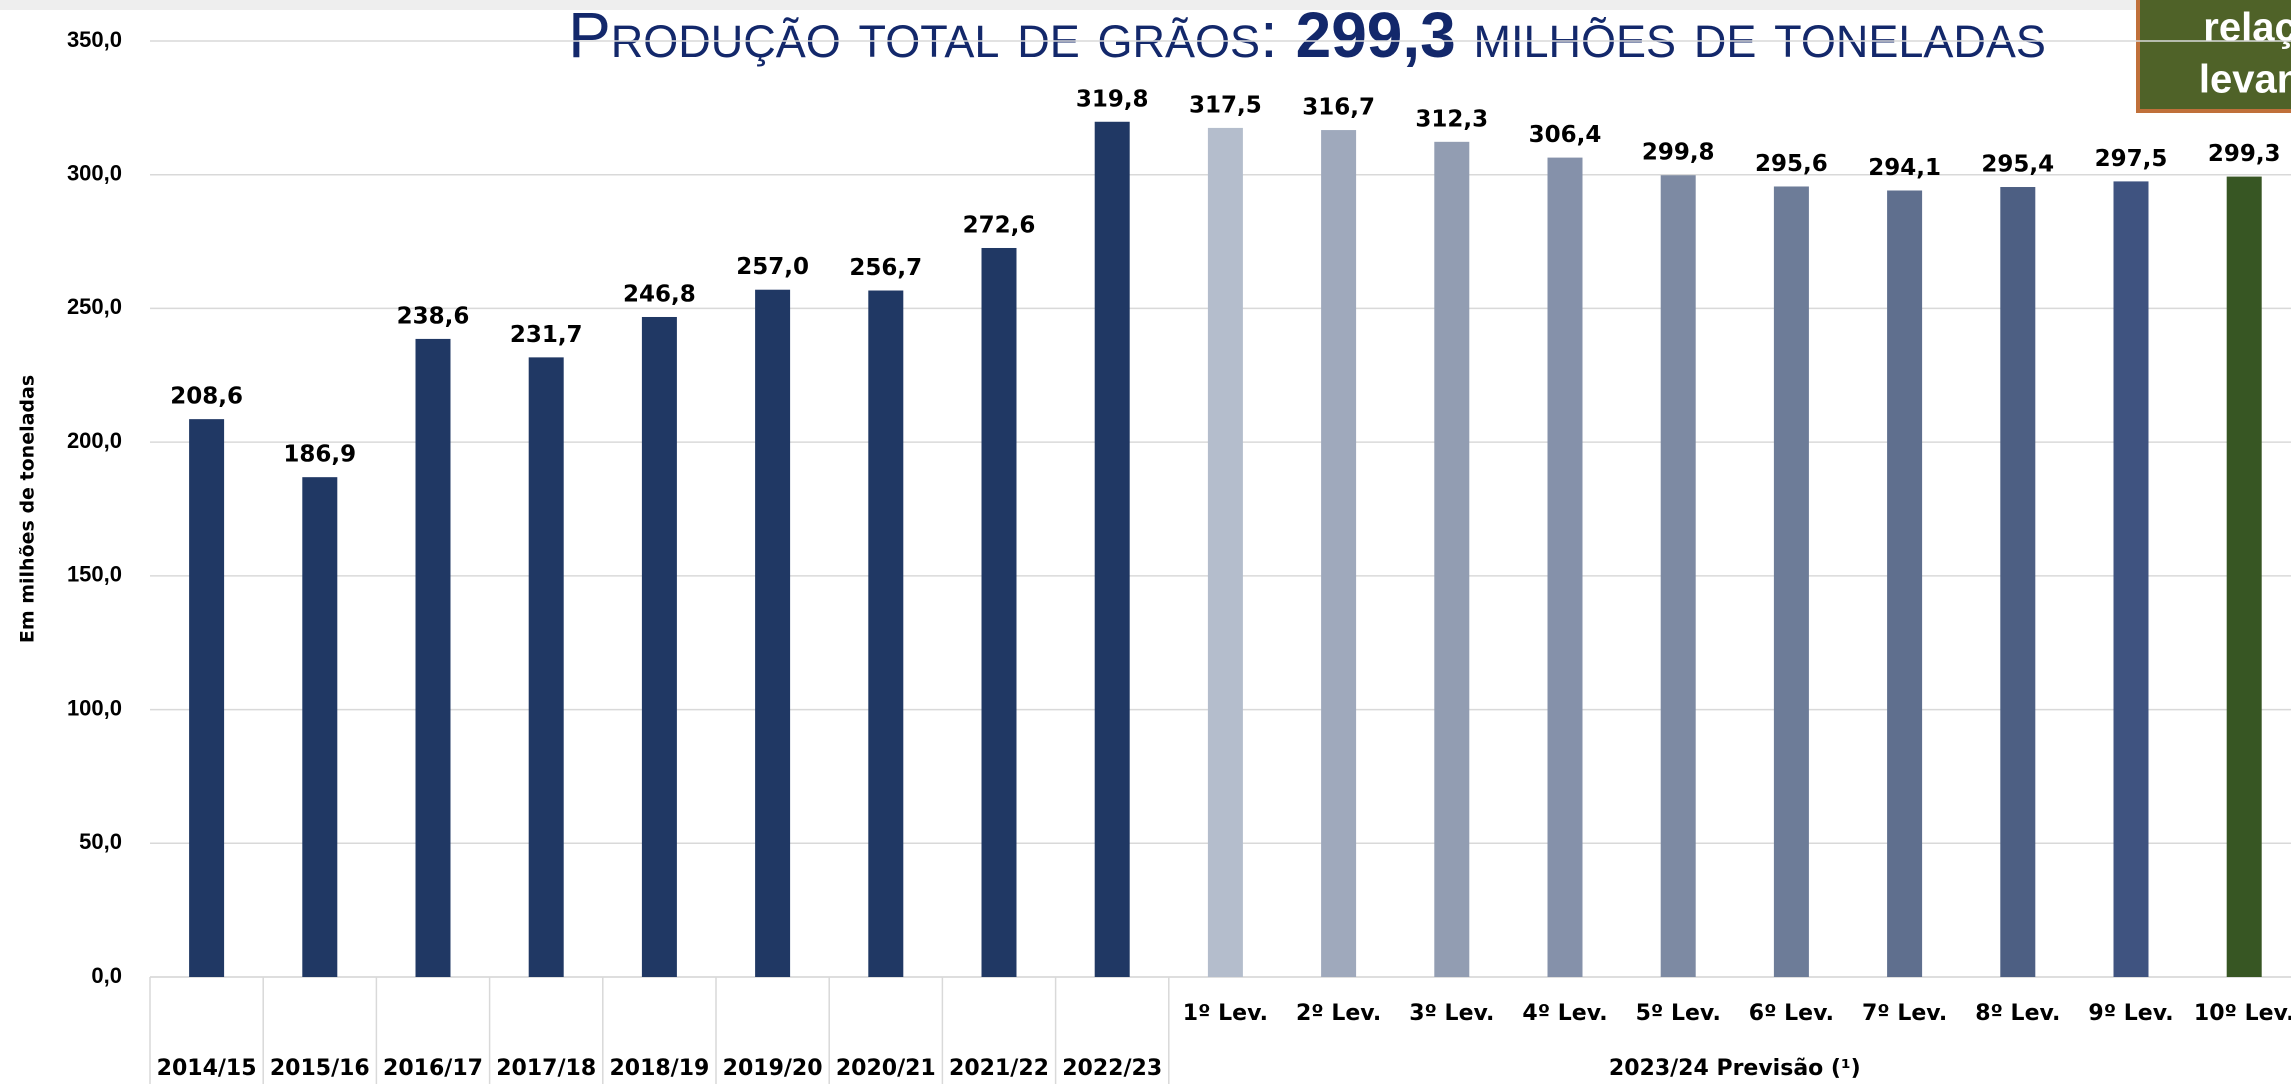 The width and height of the screenshot is (2291, 1084). I want to click on value-label: 208,6, so click(206, 397).